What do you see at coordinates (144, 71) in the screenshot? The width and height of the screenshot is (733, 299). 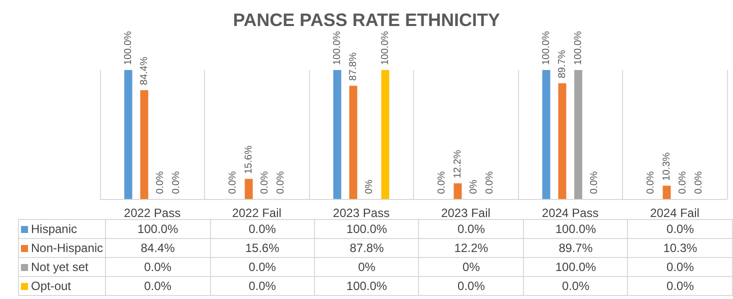 I see `text: 84.4%` at bounding box center [144, 71].